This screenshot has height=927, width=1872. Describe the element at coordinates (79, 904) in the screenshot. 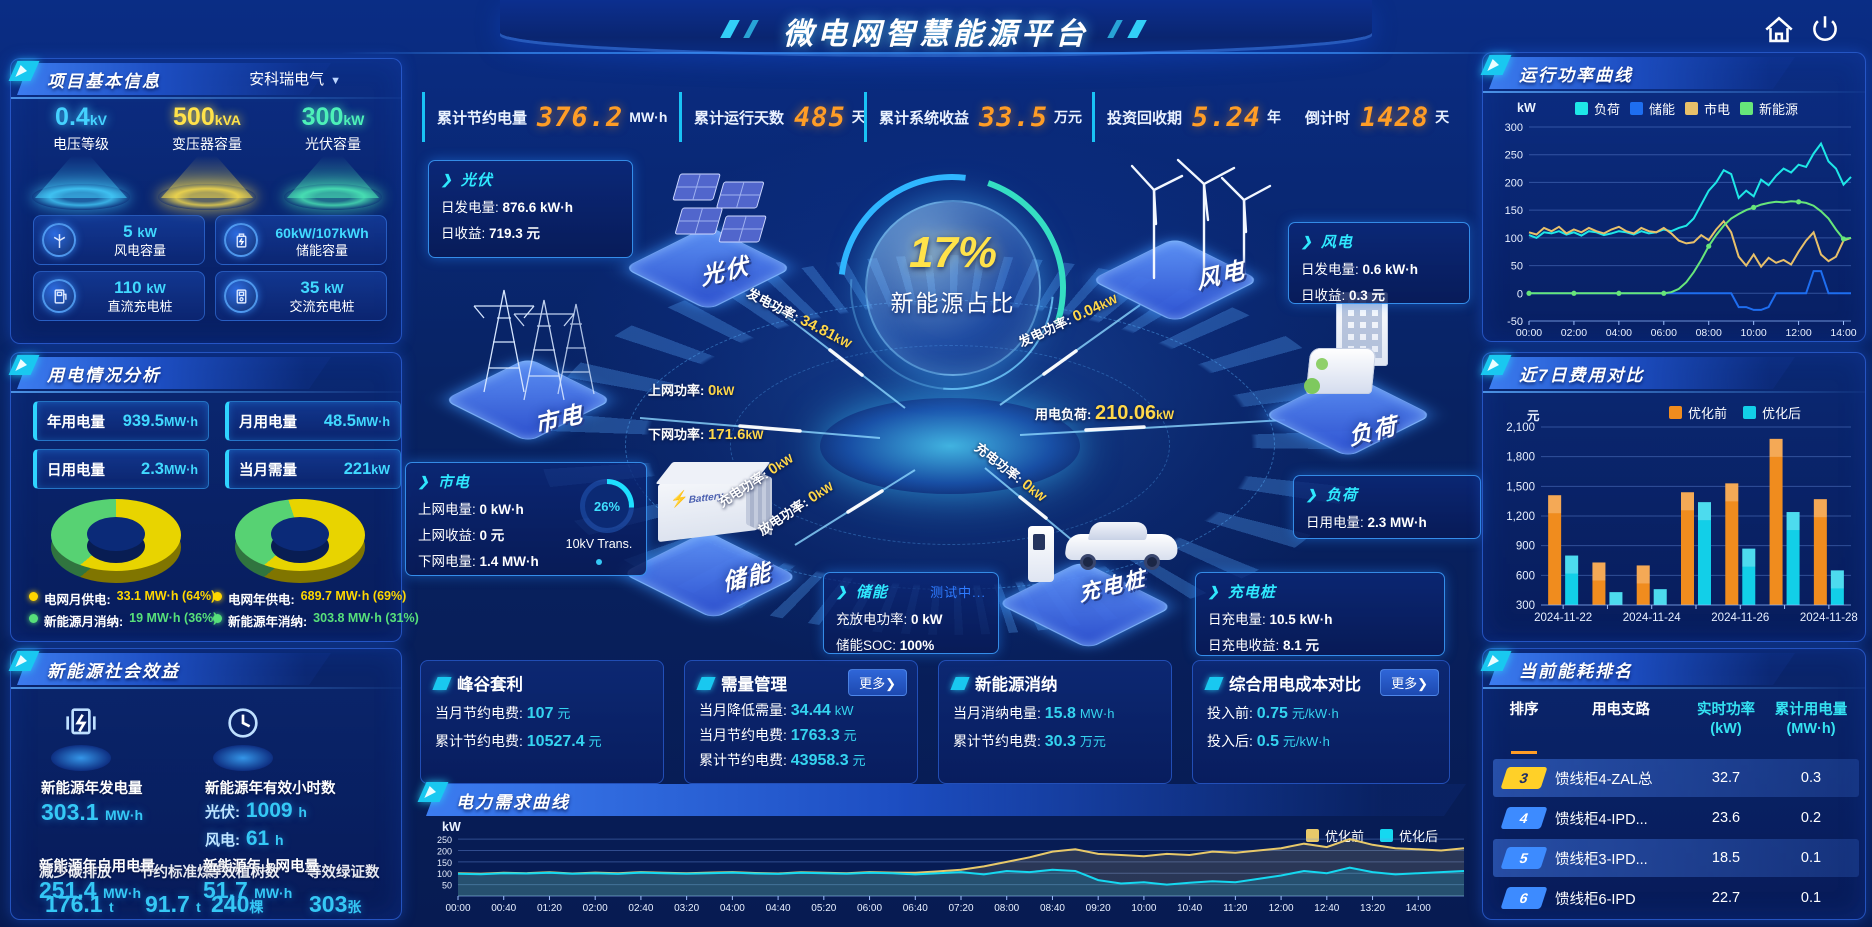

I see `co2-value: 176.1 t` at that location.